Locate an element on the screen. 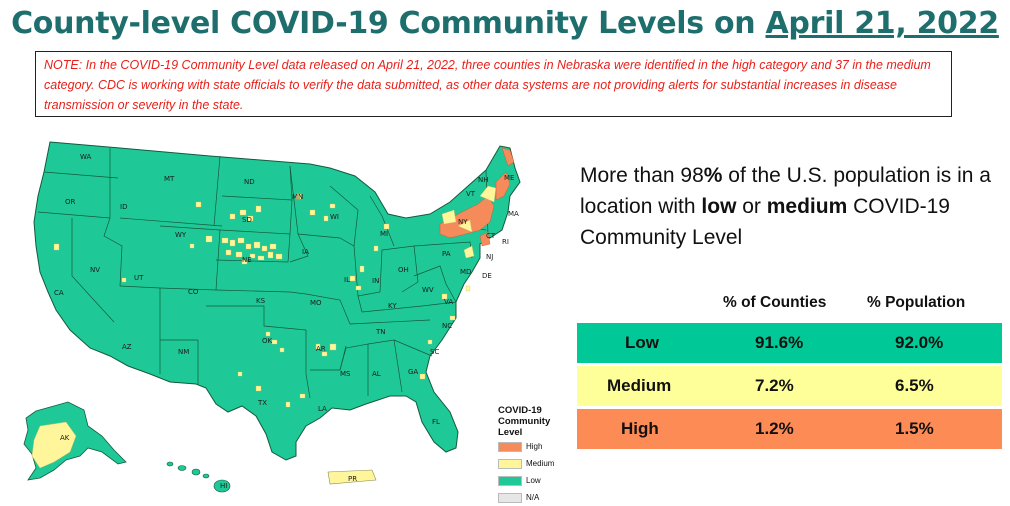  state-label: OR is located at coordinates (70, 202).